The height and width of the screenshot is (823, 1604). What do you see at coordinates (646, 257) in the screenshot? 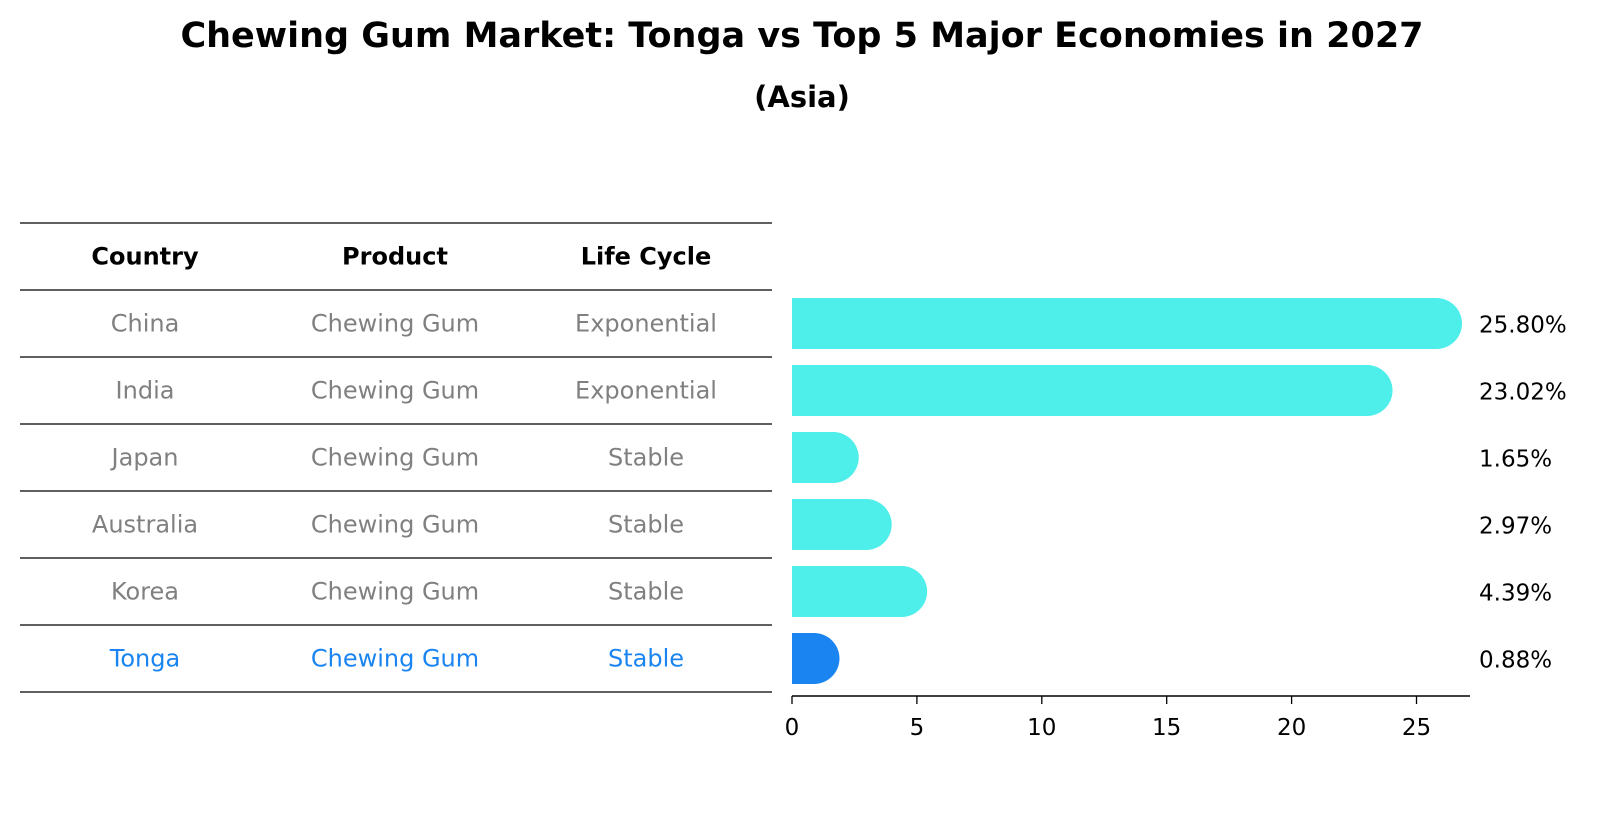
I see `header-life-cycle: Life Cycle` at bounding box center [646, 257].